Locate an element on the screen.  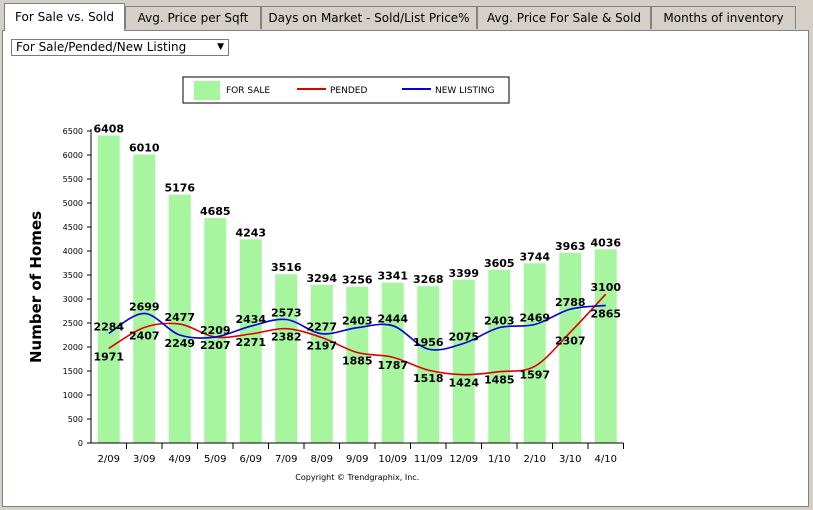
y-tick-label: 5500 is located at coordinates (73, 179).